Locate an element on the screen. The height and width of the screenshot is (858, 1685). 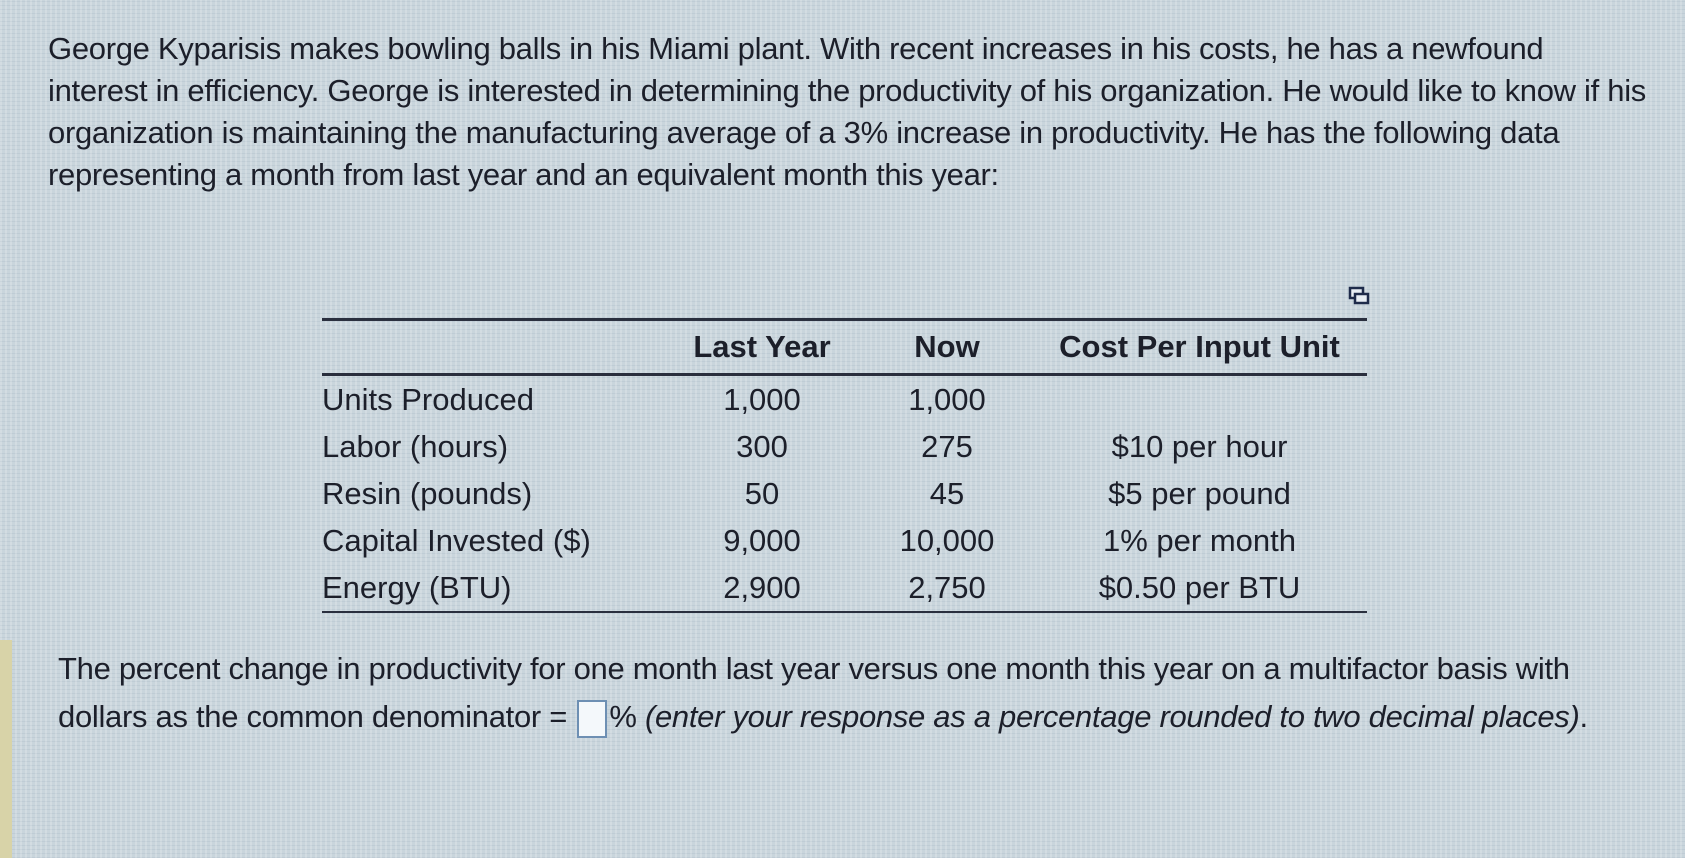
header-now: Now is located at coordinates (947, 347).